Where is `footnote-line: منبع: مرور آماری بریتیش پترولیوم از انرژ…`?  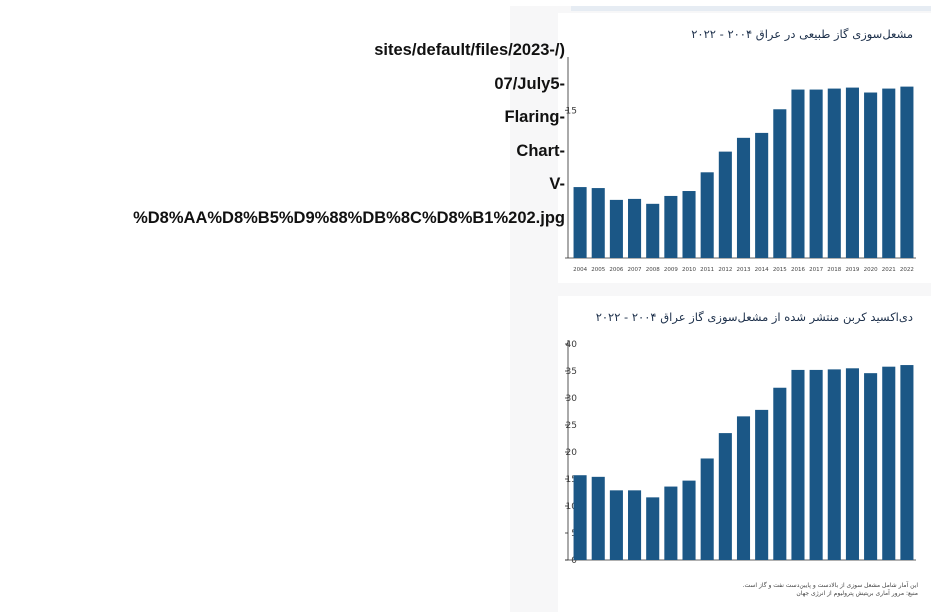
footnote-line: منبع: مرور آماری بریتیش پترولیوم از انرژ… is located at coordinates (857, 593).